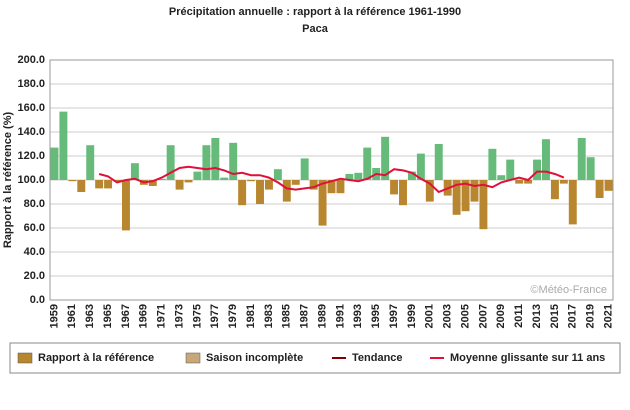  I want to click on legend-label: Moyenne glissante sur 11 ans, so click(527, 358).